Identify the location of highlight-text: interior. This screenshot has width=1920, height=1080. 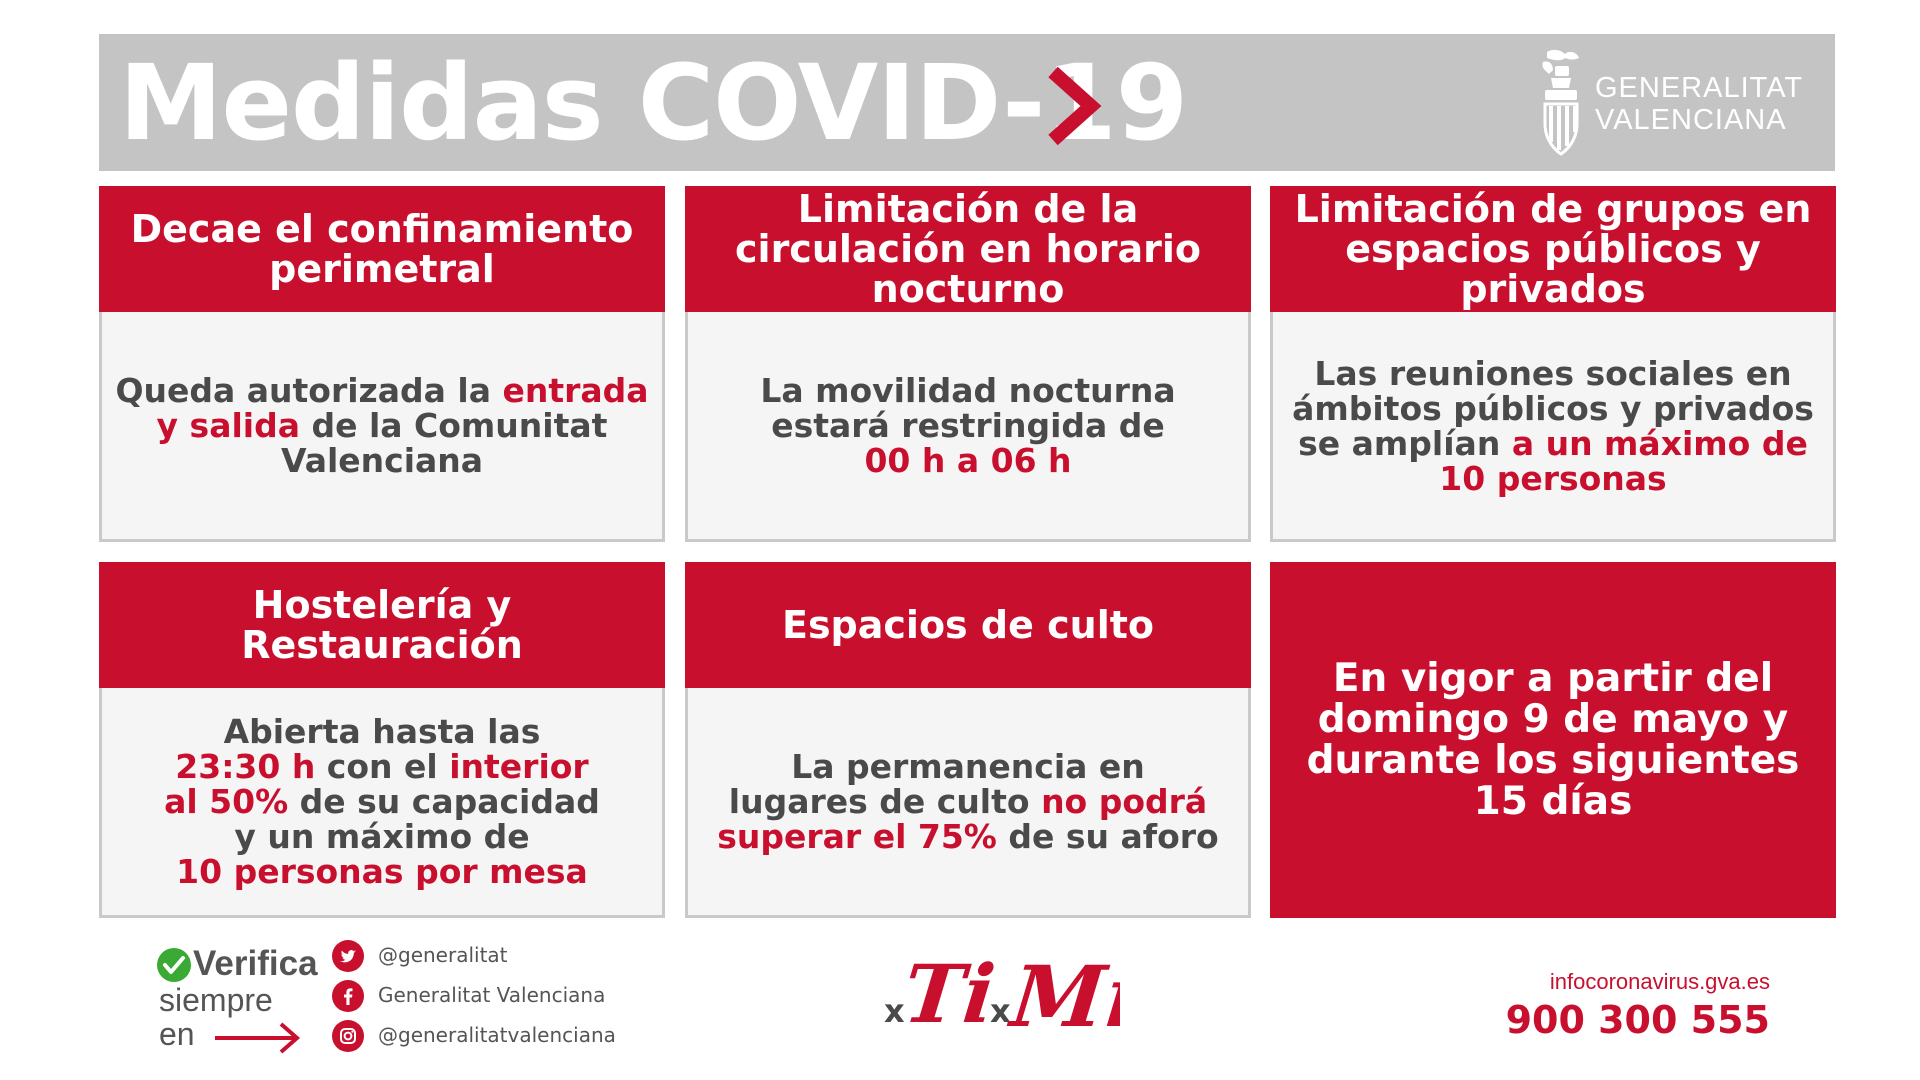
(519, 766).